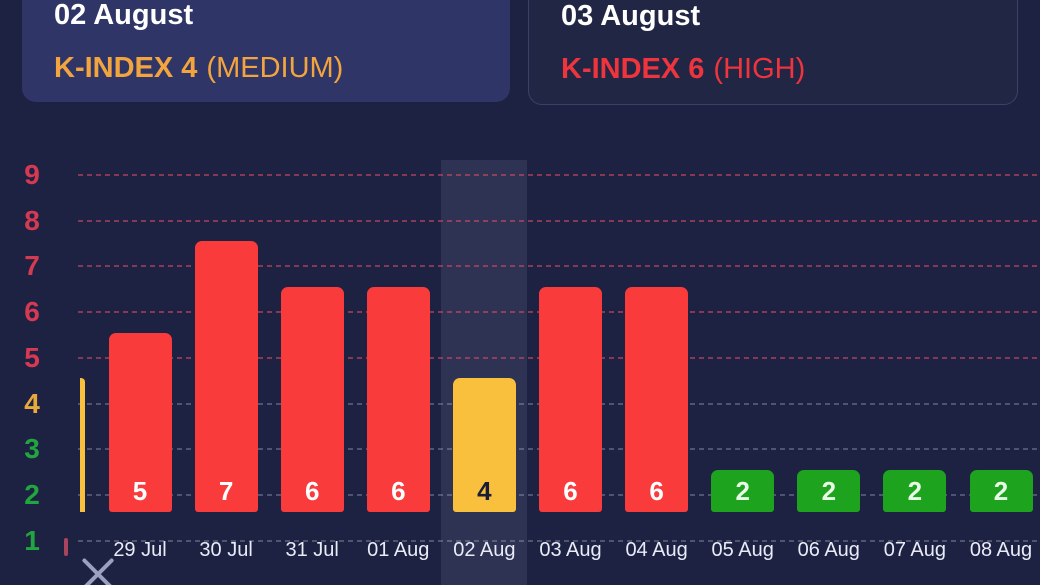 The image size is (1040, 585). What do you see at coordinates (32, 449) in the screenshot?
I see `y-axis-label-3: 3` at bounding box center [32, 449].